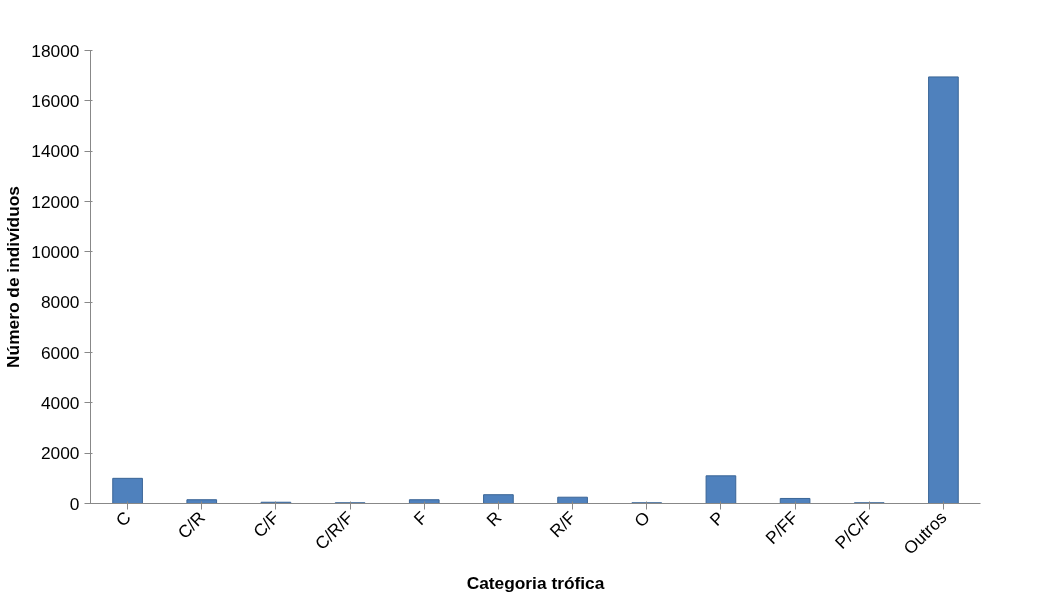 The height and width of the screenshot is (602, 1048). What do you see at coordinates (55, 100) in the screenshot?
I see `y-tick-label: 16000` at bounding box center [55, 100].